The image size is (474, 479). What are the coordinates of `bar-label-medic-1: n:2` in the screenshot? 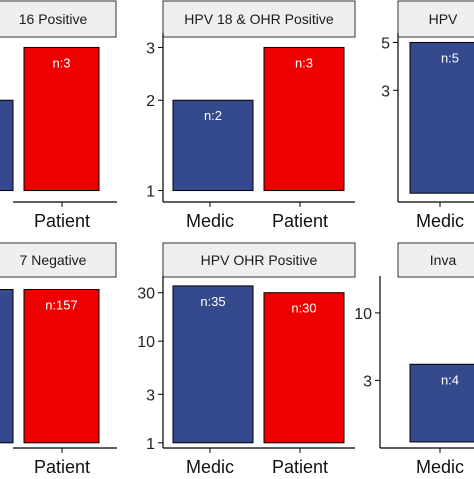 It's located at (213, 115).